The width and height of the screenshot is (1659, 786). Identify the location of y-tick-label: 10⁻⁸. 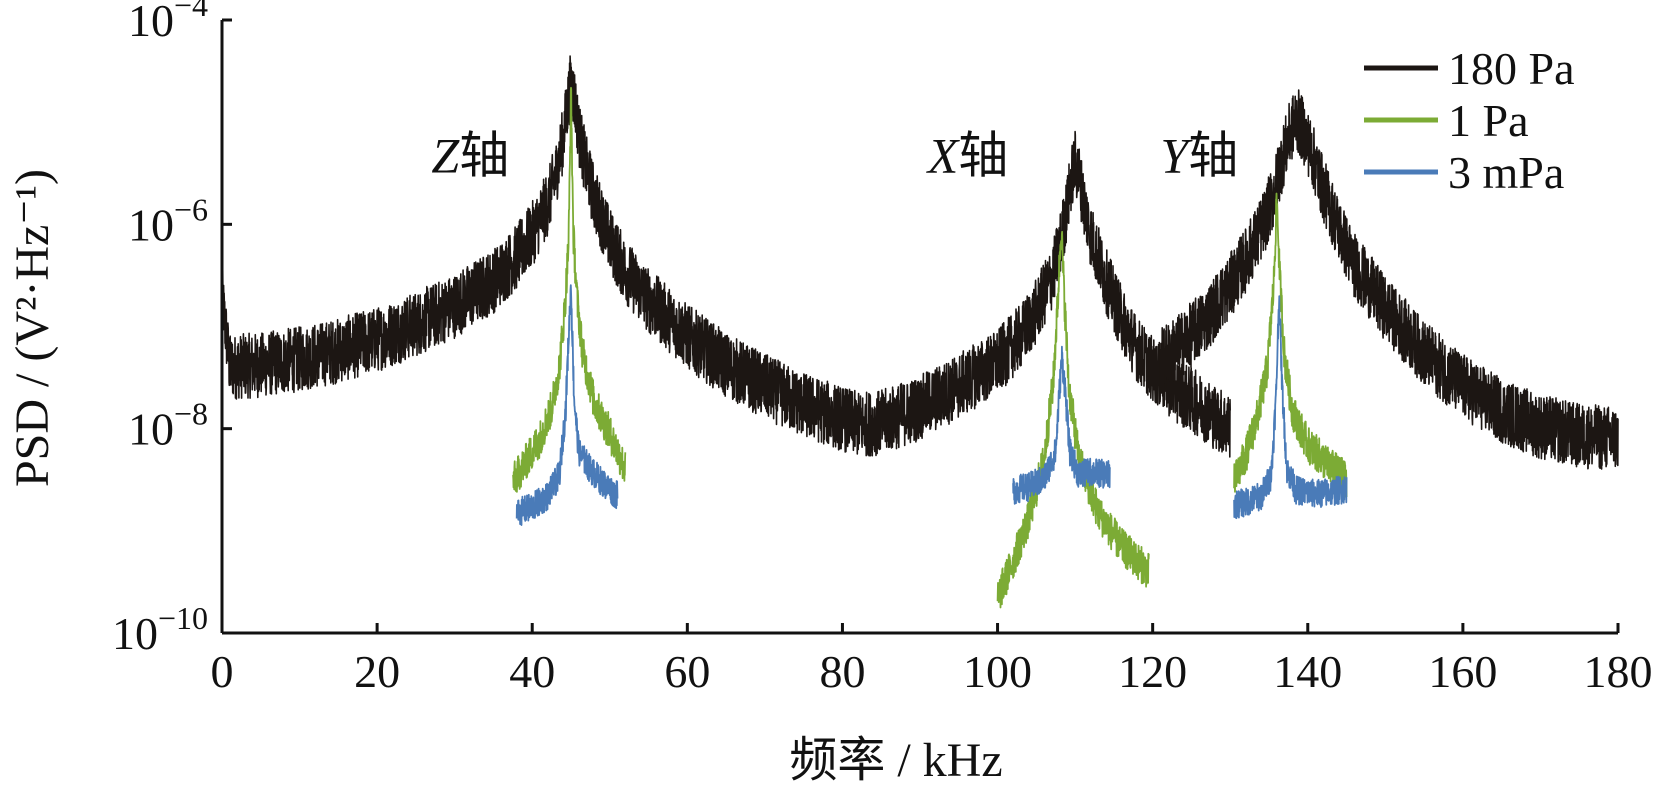
(168, 425).